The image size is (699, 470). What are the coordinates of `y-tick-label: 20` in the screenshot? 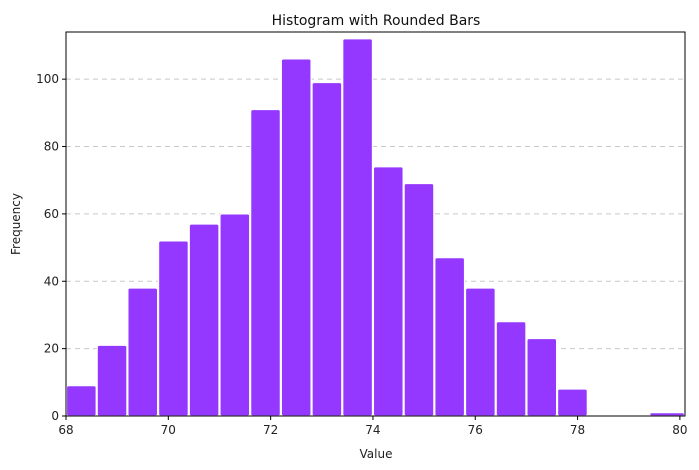 It's located at (51, 349).